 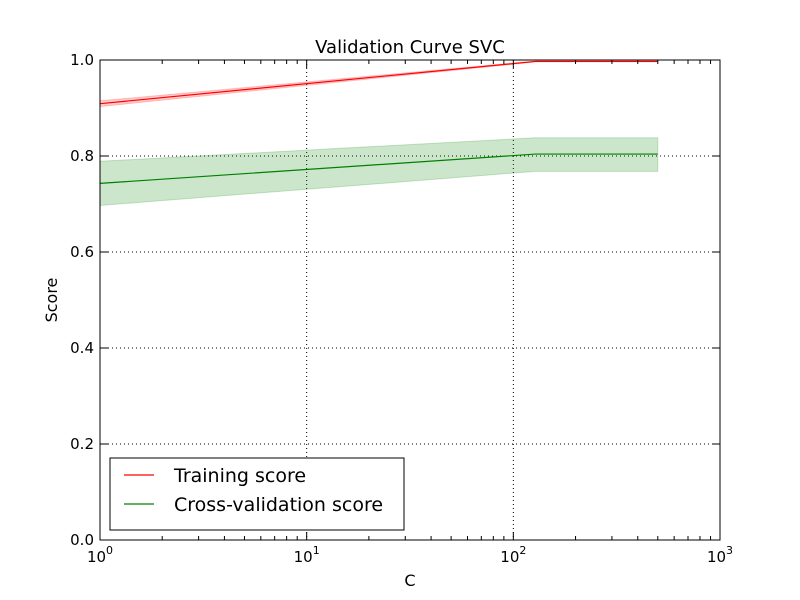 I want to click on legend-label: Cross-validation score, so click(x=278, y=505).